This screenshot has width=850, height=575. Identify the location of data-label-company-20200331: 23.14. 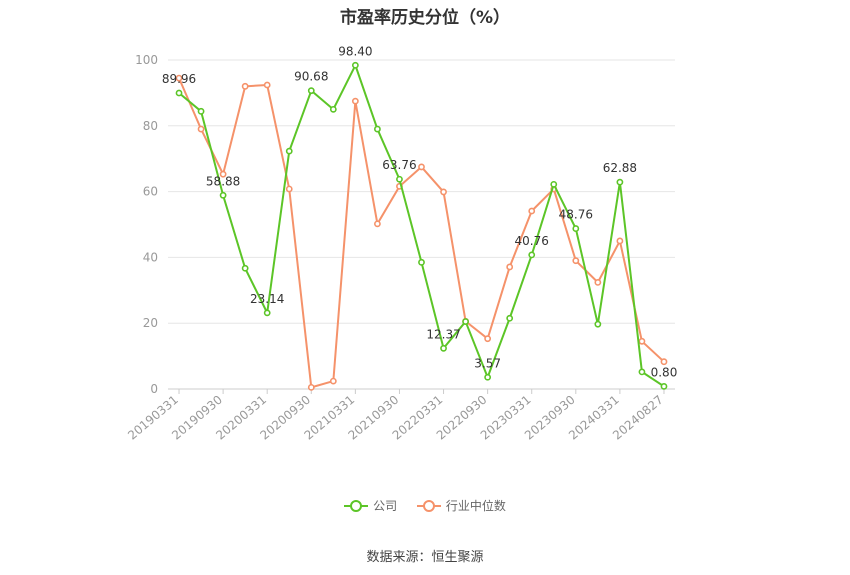
(267, 299).